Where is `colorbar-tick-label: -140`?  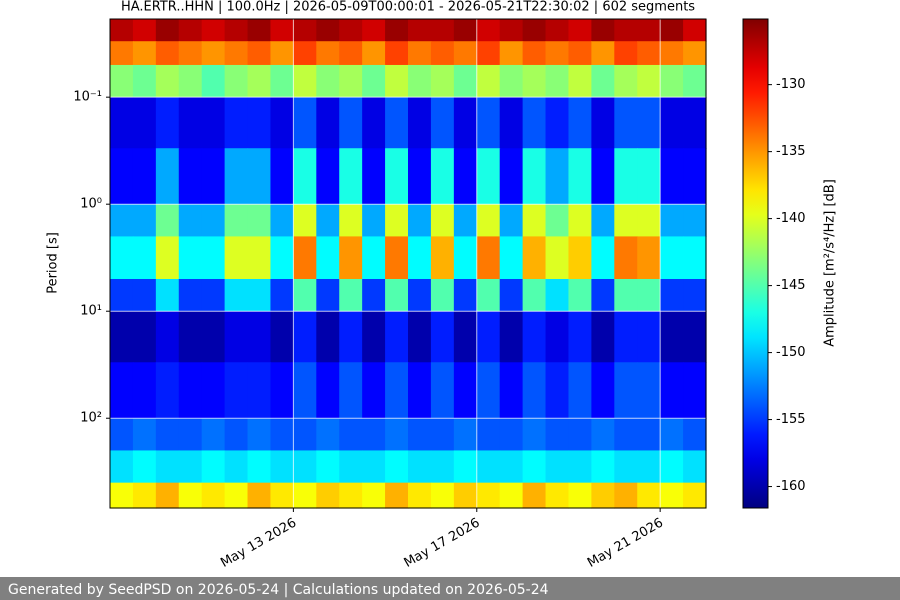 colorbar-tick-label: -140 is located at coordinates (791, 218).